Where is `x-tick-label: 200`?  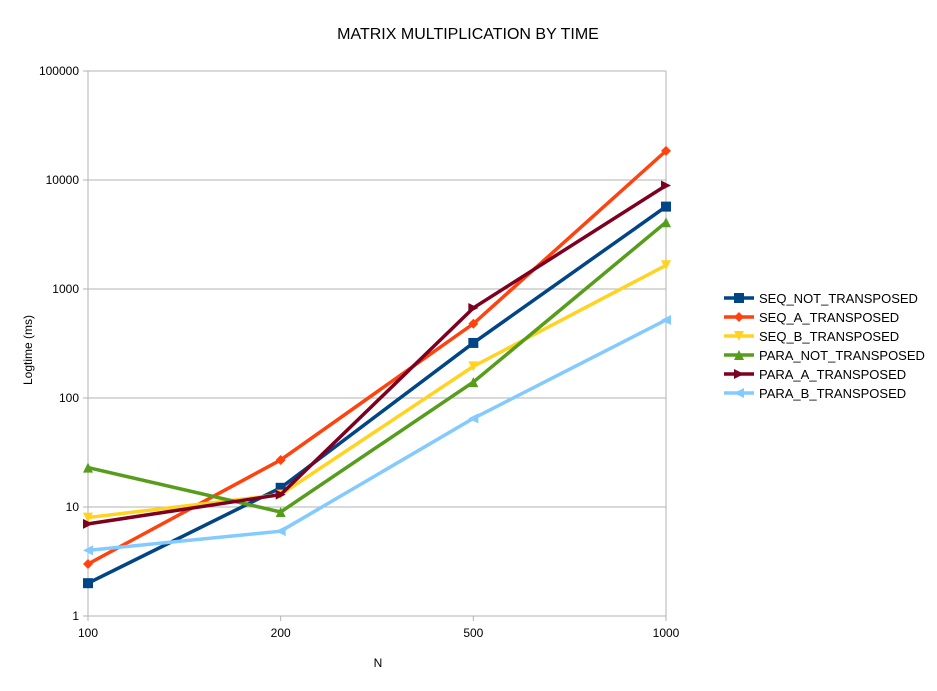 x-tick-label: 200 is located at coordinates (281, 633).